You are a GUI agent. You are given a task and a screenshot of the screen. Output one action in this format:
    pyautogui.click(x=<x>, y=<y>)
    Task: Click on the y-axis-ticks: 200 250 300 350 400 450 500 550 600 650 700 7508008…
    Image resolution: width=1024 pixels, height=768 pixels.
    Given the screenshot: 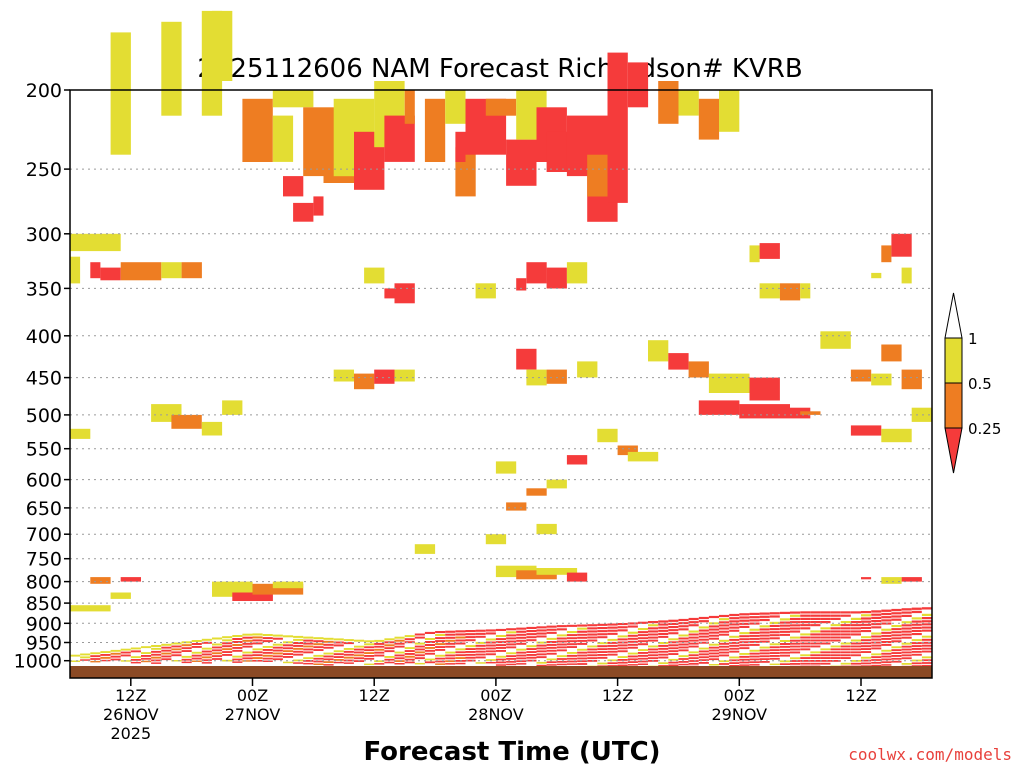 What is the action you would take?
    pyautogui.click(x=42, y=376)
    